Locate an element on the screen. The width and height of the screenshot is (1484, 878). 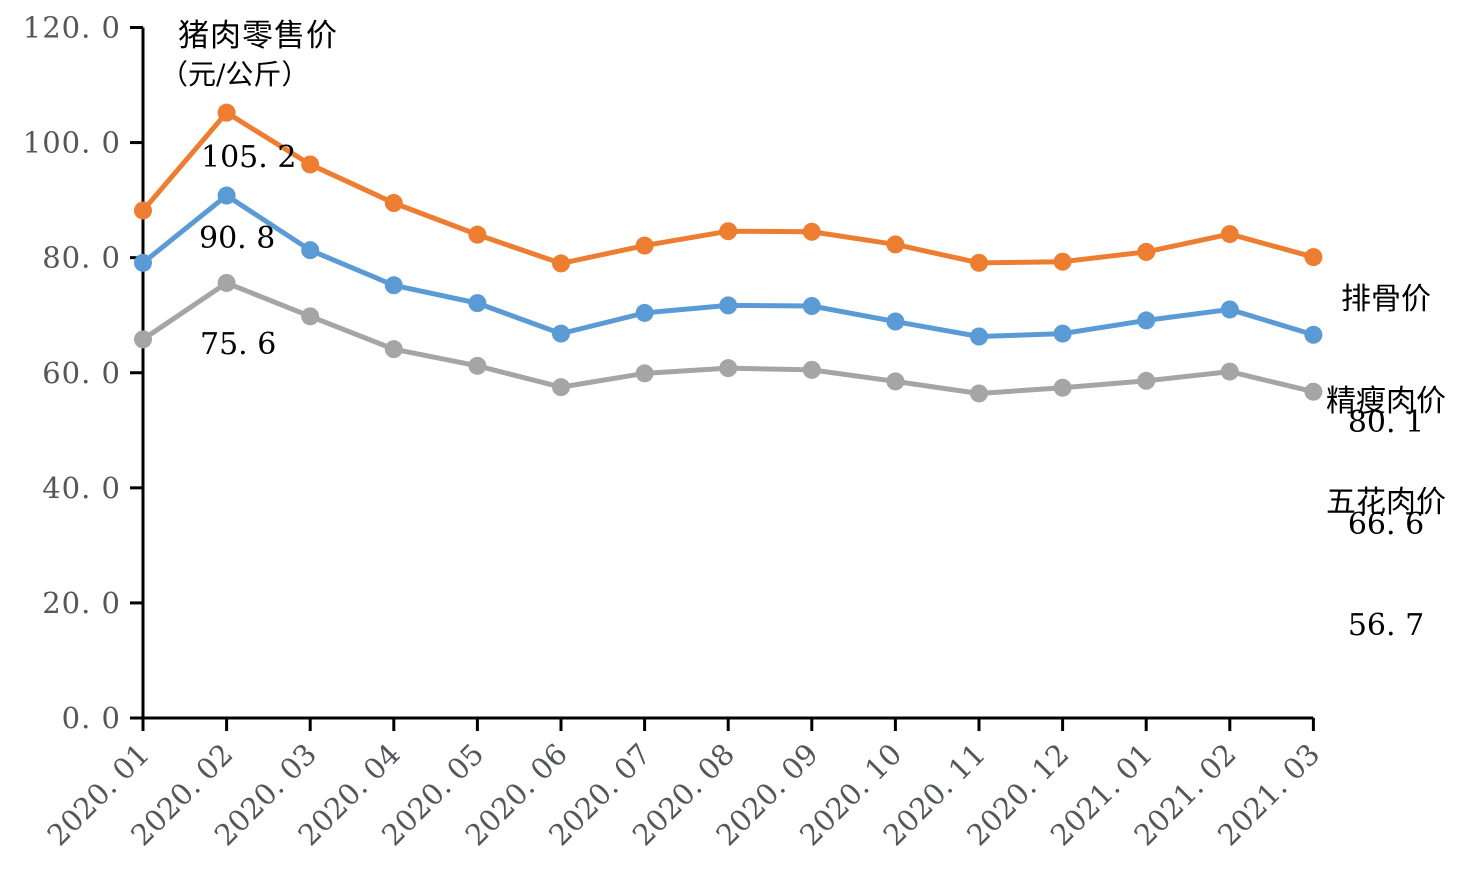
data-point-marker-s2-2021.03 is located at coordinates (1313, 391).